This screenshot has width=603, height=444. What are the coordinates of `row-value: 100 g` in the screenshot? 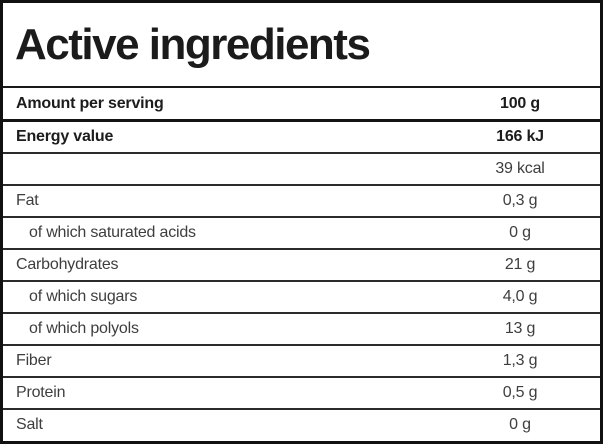 It's located at (520, 103).